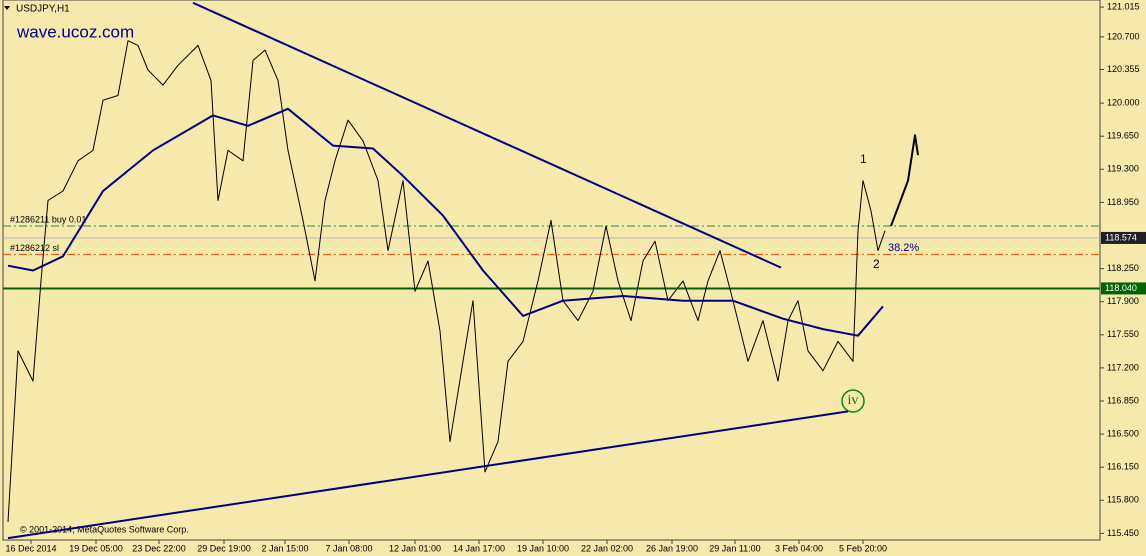 The image size is (1146, 556). I want to click on y-tick-label: 120.700, so click(1123, 36).